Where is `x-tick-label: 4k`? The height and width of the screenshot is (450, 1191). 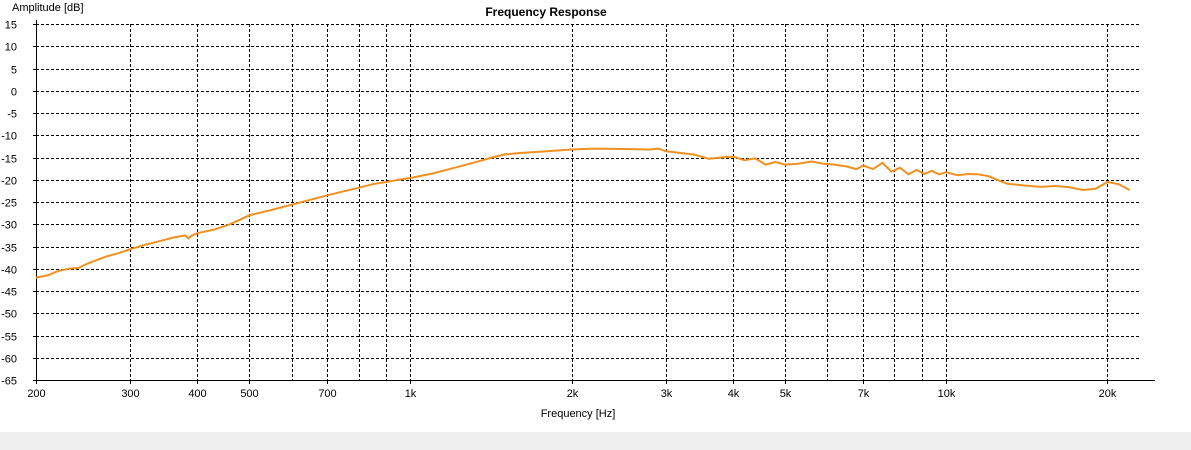
x-tick-label: 4k is located at coordinates (734, 394).